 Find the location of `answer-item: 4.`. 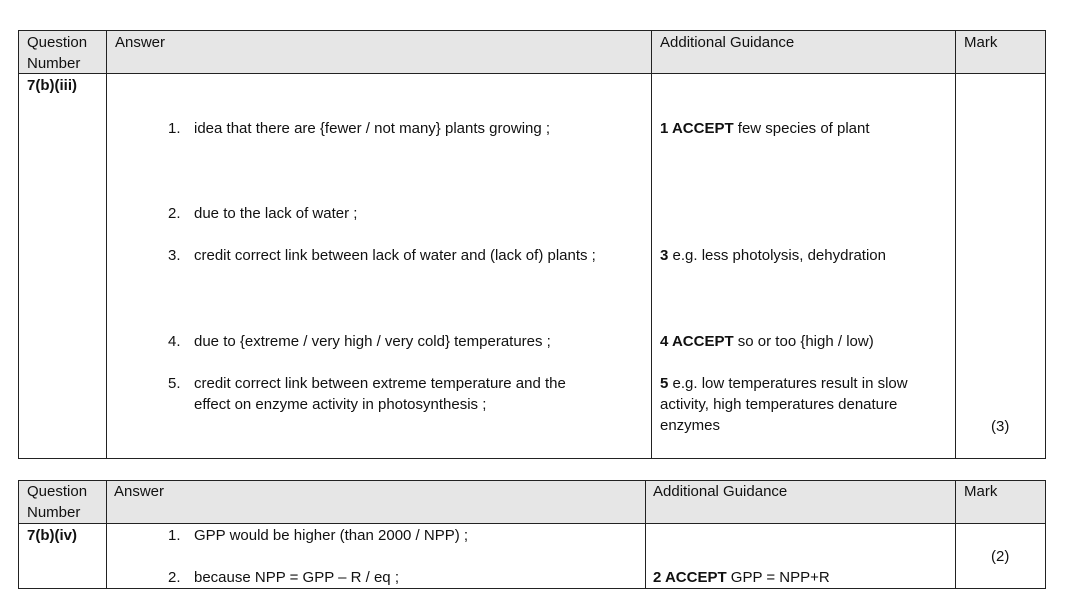

answer-item: 4. is located at coordinates (174, 341).